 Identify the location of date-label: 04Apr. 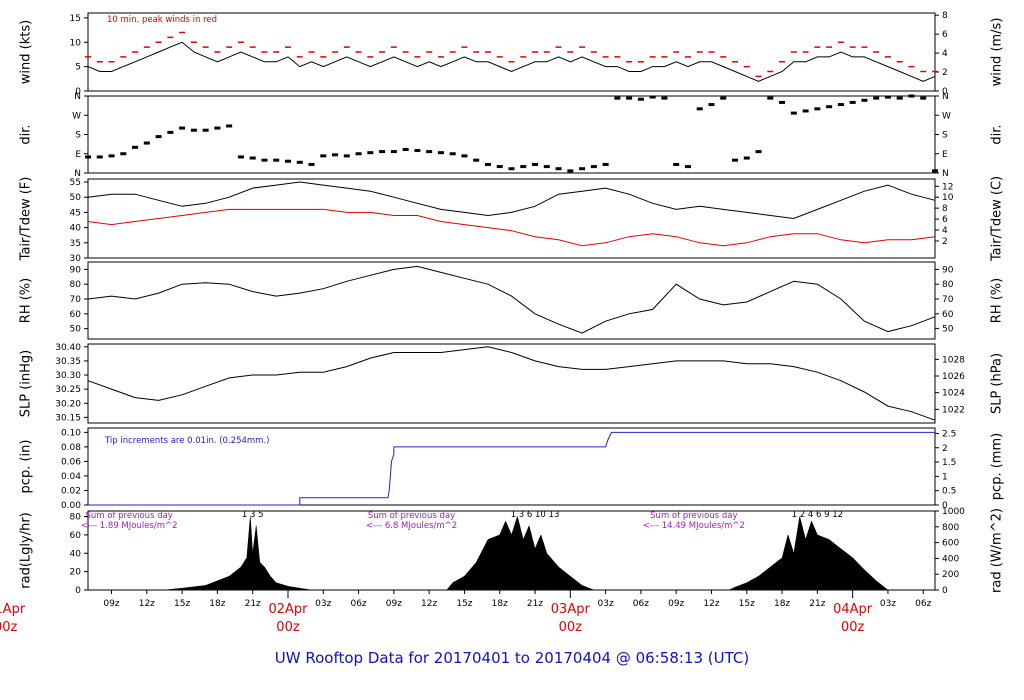
(853, 609).